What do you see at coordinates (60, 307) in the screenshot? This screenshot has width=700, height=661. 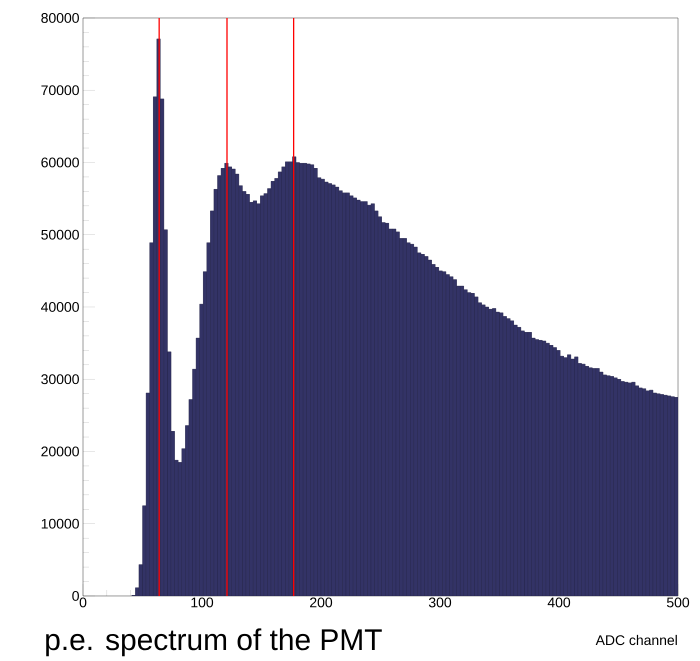 I see `y-tick-label: 40000` at bounding box center [60, 307].